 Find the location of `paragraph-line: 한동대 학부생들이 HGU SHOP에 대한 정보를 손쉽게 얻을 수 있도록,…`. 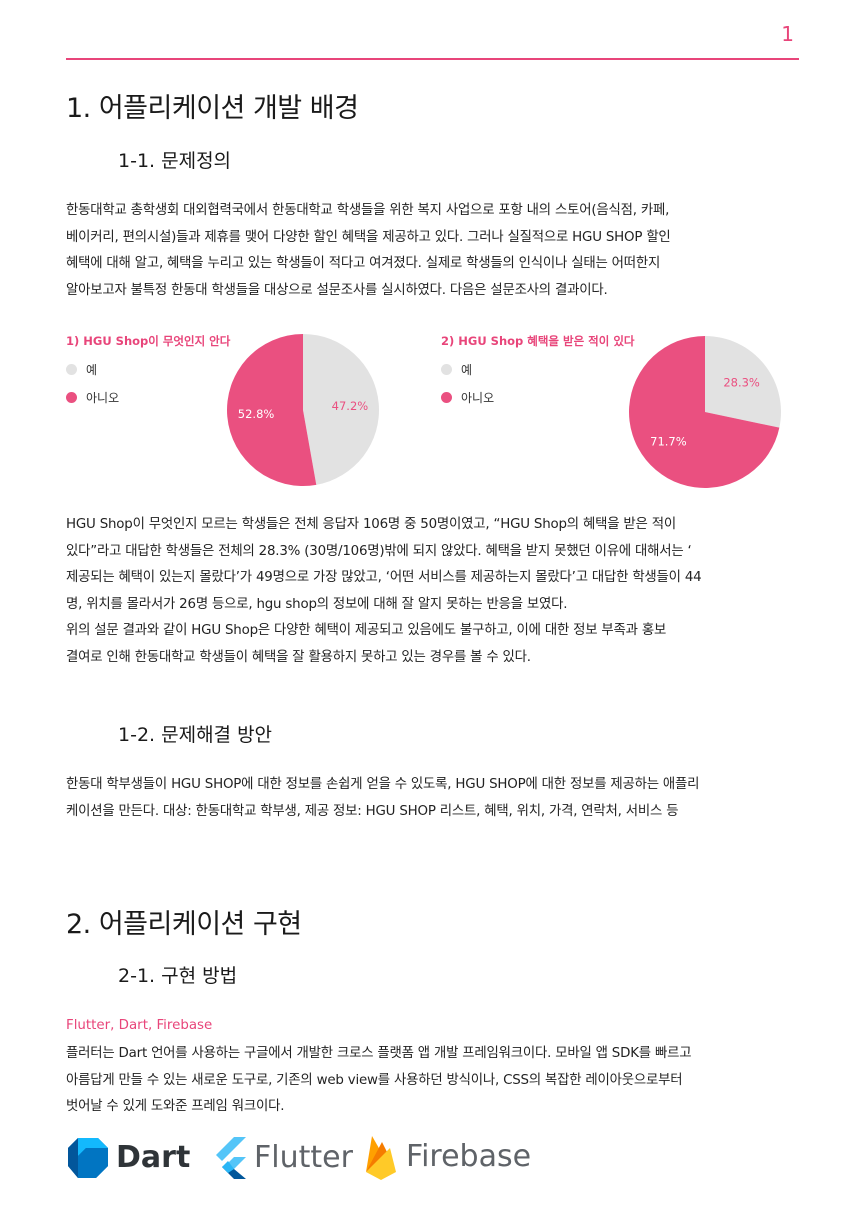

paragraph-line: 한동대 학부생들이 HGU SHOP에 대한 정보를 손쉽게 얻을 수 있도록,… is located at coordinates (383, 784).